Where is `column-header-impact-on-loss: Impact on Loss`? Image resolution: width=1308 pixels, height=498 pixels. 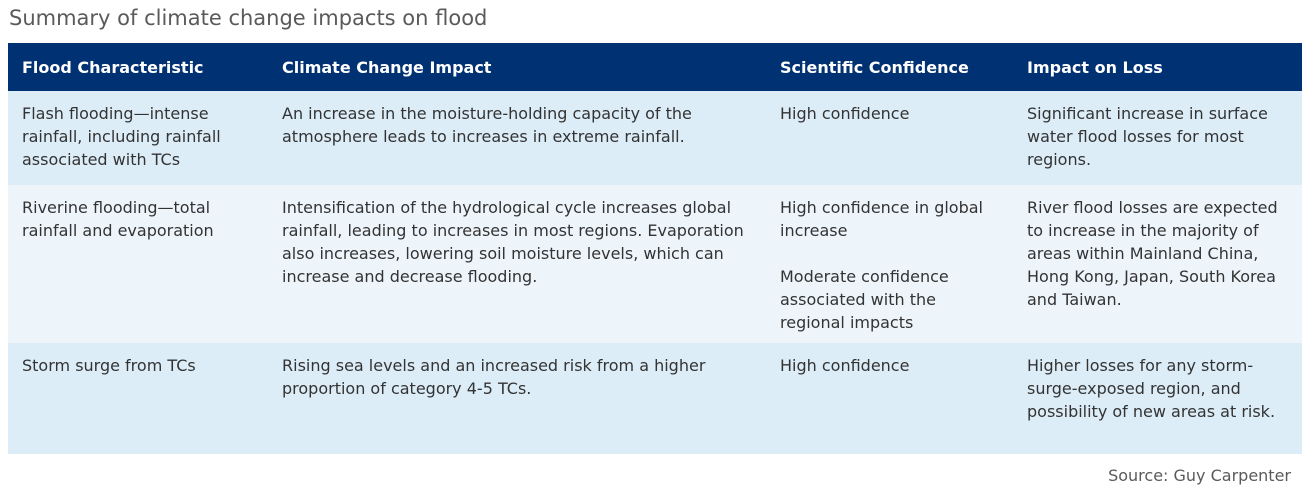
column-header-impact-on-loss: Impact on Loss is located at coordinates (1157, 67).